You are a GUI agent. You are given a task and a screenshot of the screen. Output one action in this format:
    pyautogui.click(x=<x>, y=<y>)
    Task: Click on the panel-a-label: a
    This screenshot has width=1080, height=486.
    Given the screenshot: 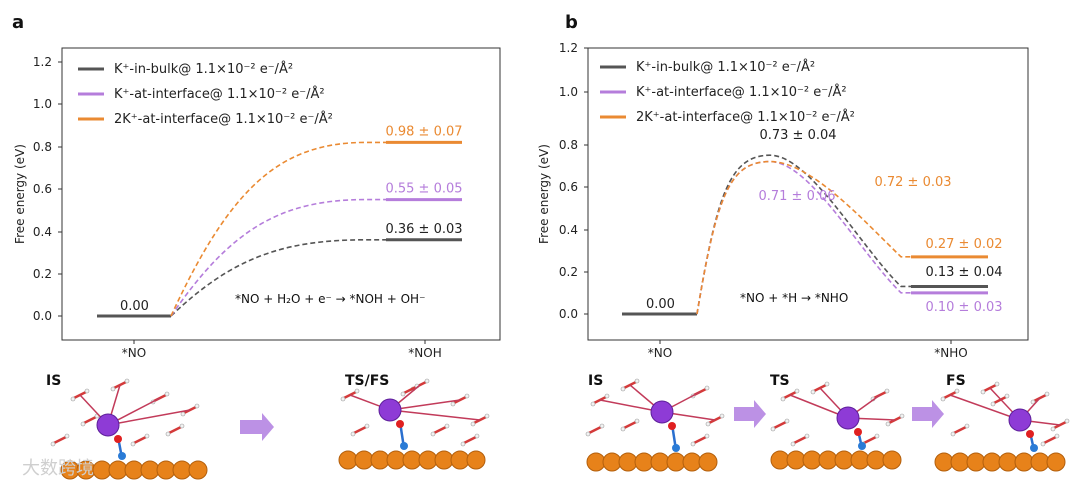 What is the action you would take?
    pyautogui.click(x=18, y=22)
    